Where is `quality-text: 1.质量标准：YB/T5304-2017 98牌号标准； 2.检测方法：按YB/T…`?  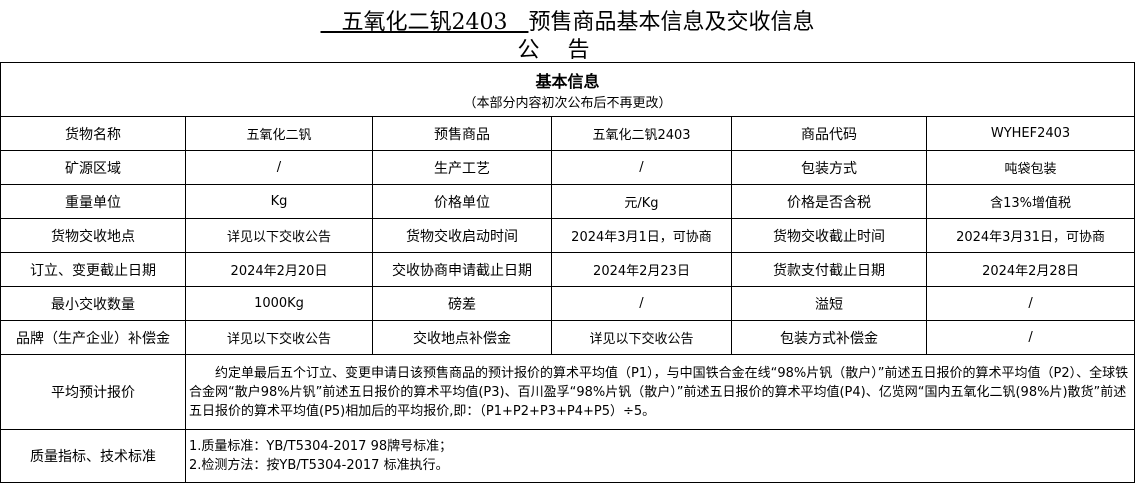 quality-text: 1.质量标准：YB/T5304-2017 98牌号标准； 2.检测方法：按YB/T… is located at coordinates (659, 456).